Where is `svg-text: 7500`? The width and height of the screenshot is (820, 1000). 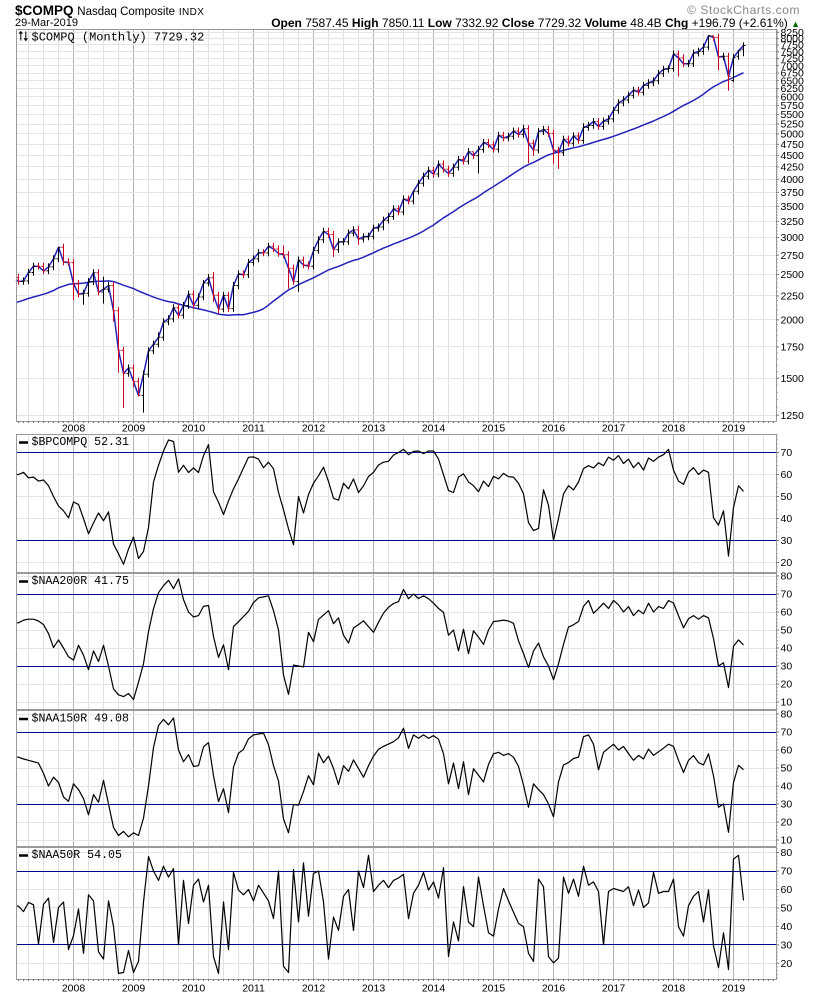 svg-text: 7500 is located at coordinates (793, 52).